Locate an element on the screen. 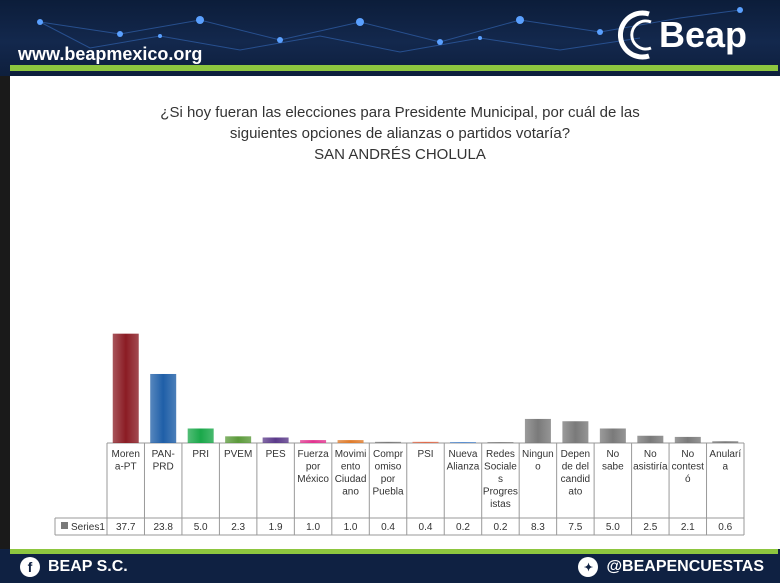 This screenshot has height=583, width=780. beap-logo: Beap is located at coordinates (695, 35).